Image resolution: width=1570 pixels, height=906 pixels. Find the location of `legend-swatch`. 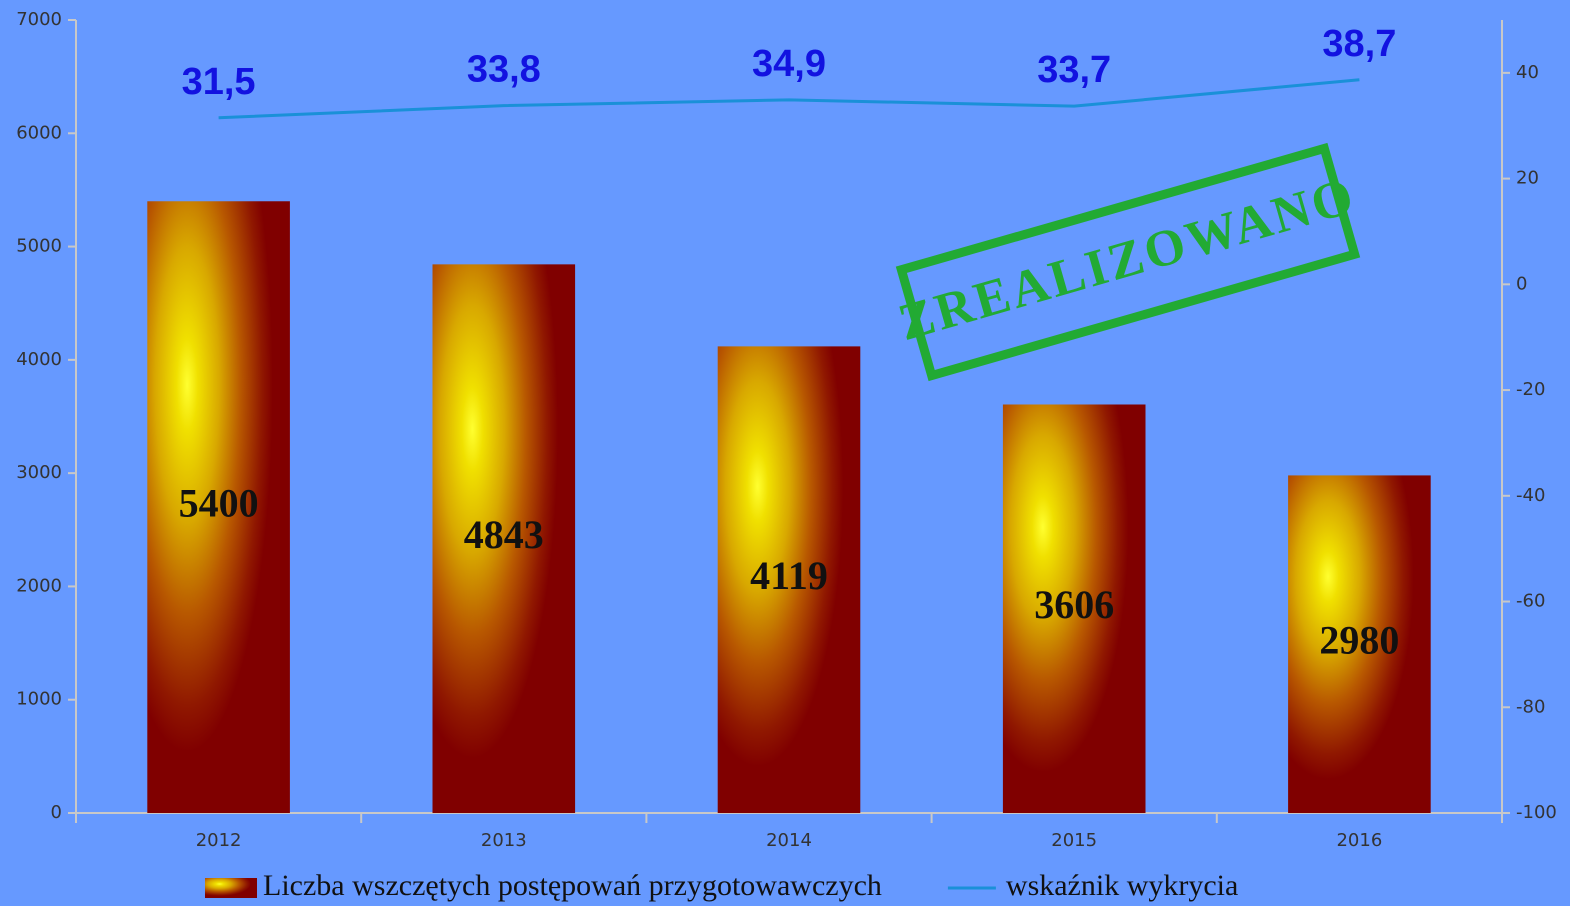

legend-swatch is located at coordinates (231, 888).